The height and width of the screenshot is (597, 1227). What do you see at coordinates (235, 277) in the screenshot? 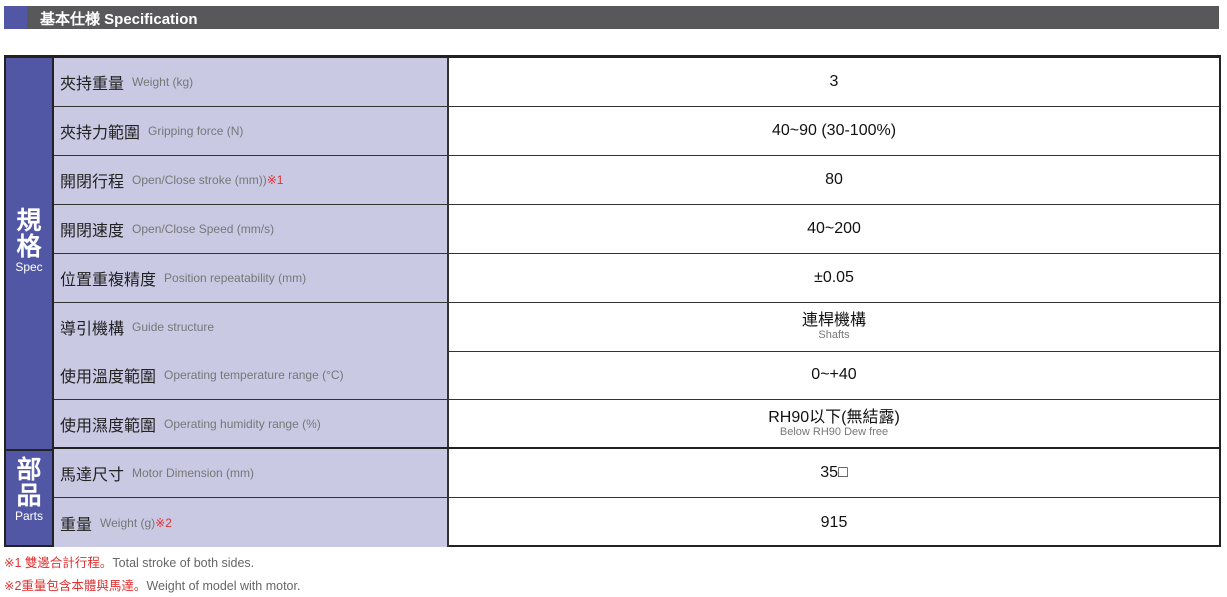
I see `label-en: Position repeatability (mm)` at bounding box center [235, 277].